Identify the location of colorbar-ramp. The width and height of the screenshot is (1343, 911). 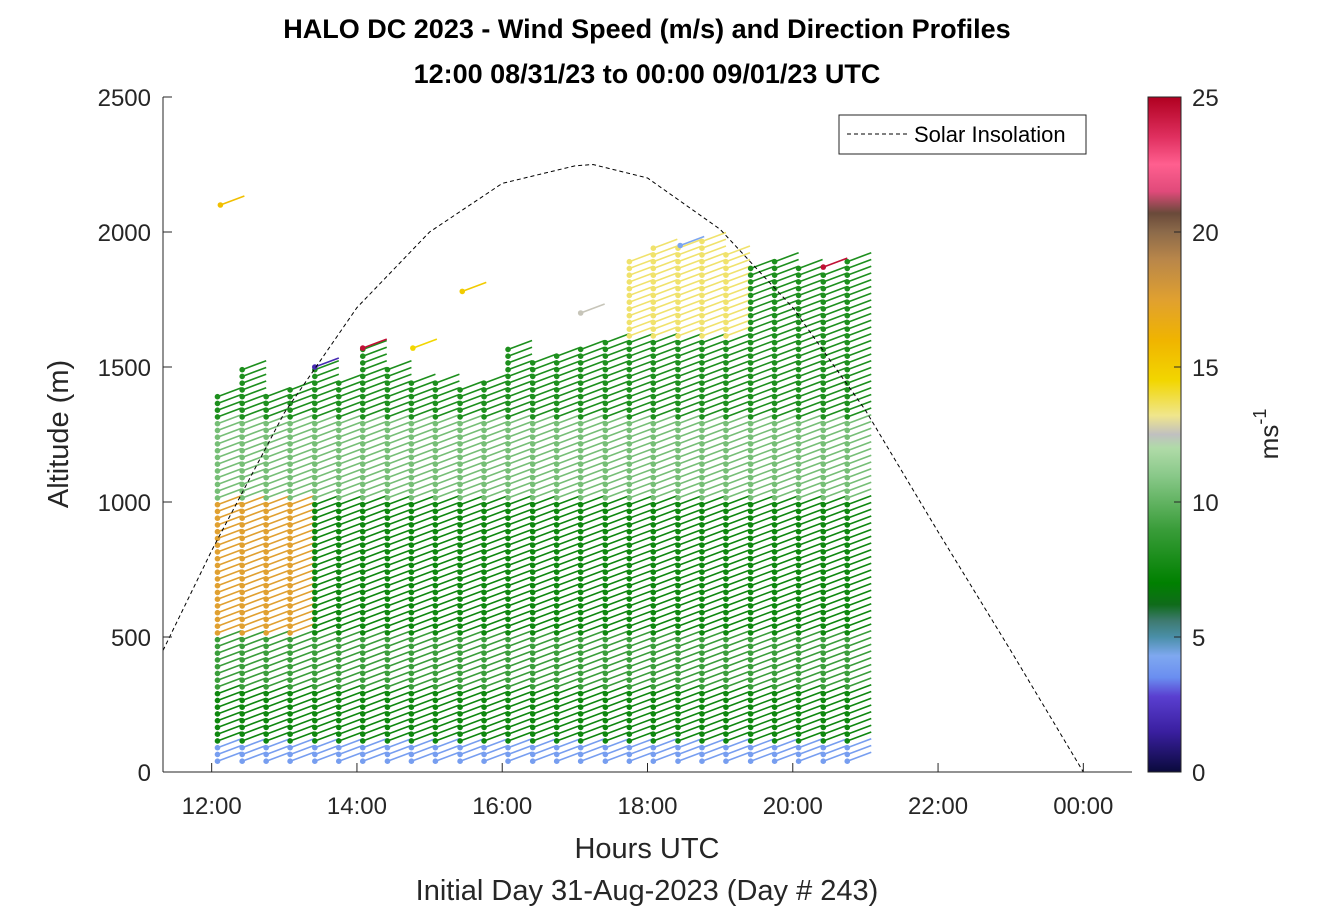
(1164, 434).